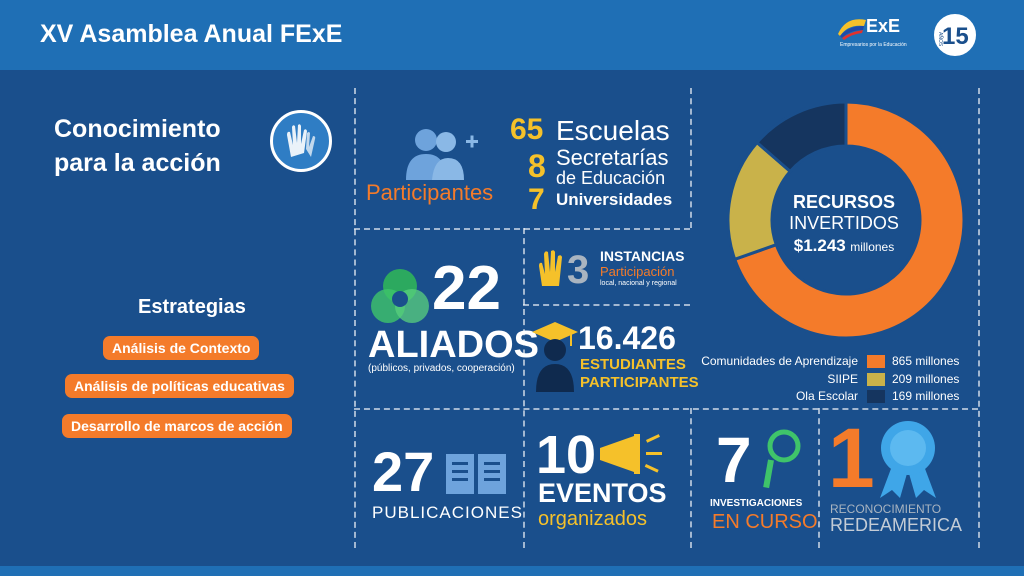  What do you see at coordinates (466, 288) in the screenshot?
I see `allies-number: 22` at bounding box center [466, 288].